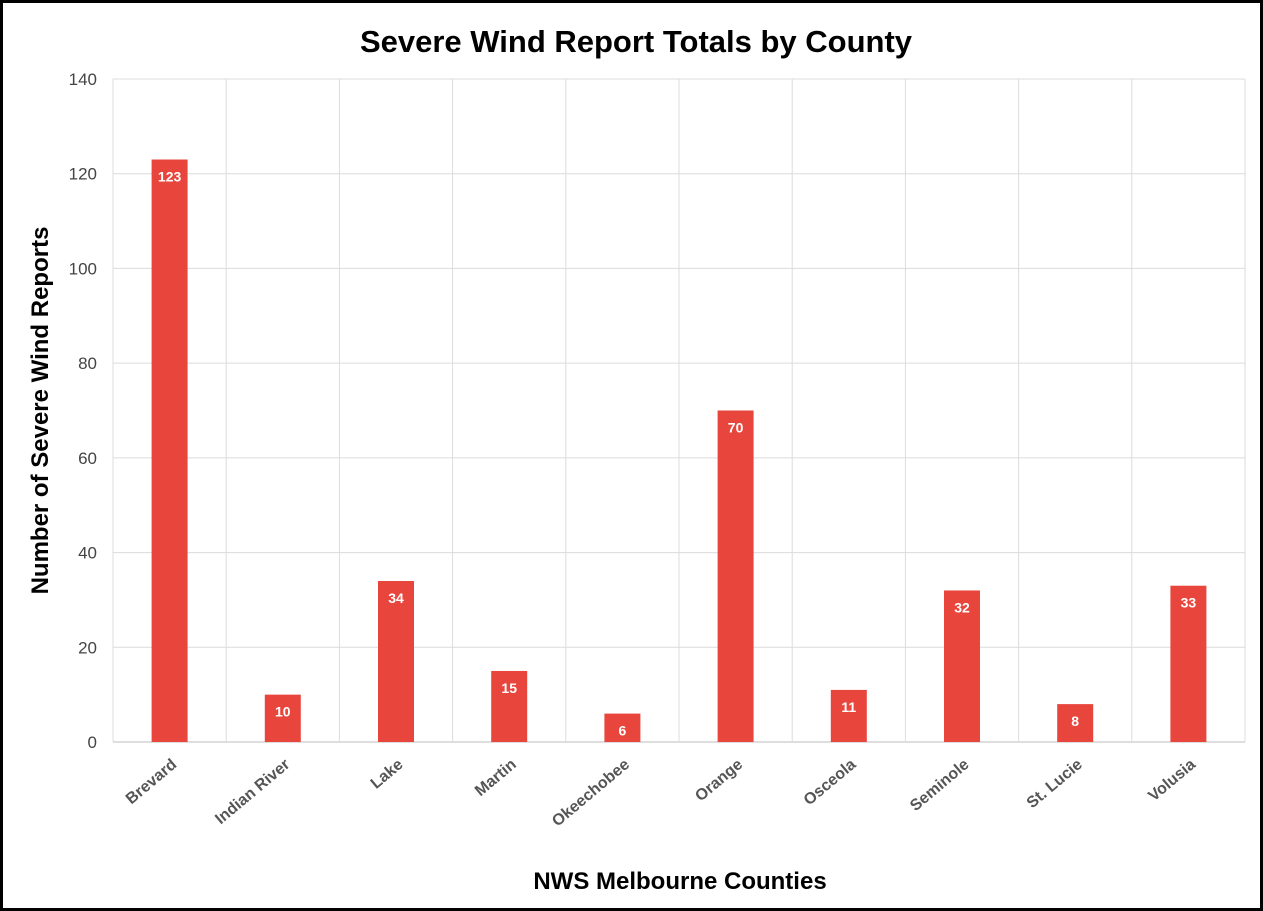 The width and height of the screenshot is (1263, 911). Describe the element at coordinates (830, 782) in the screenshot. I see `x-tick-label: Osceola` at that location.